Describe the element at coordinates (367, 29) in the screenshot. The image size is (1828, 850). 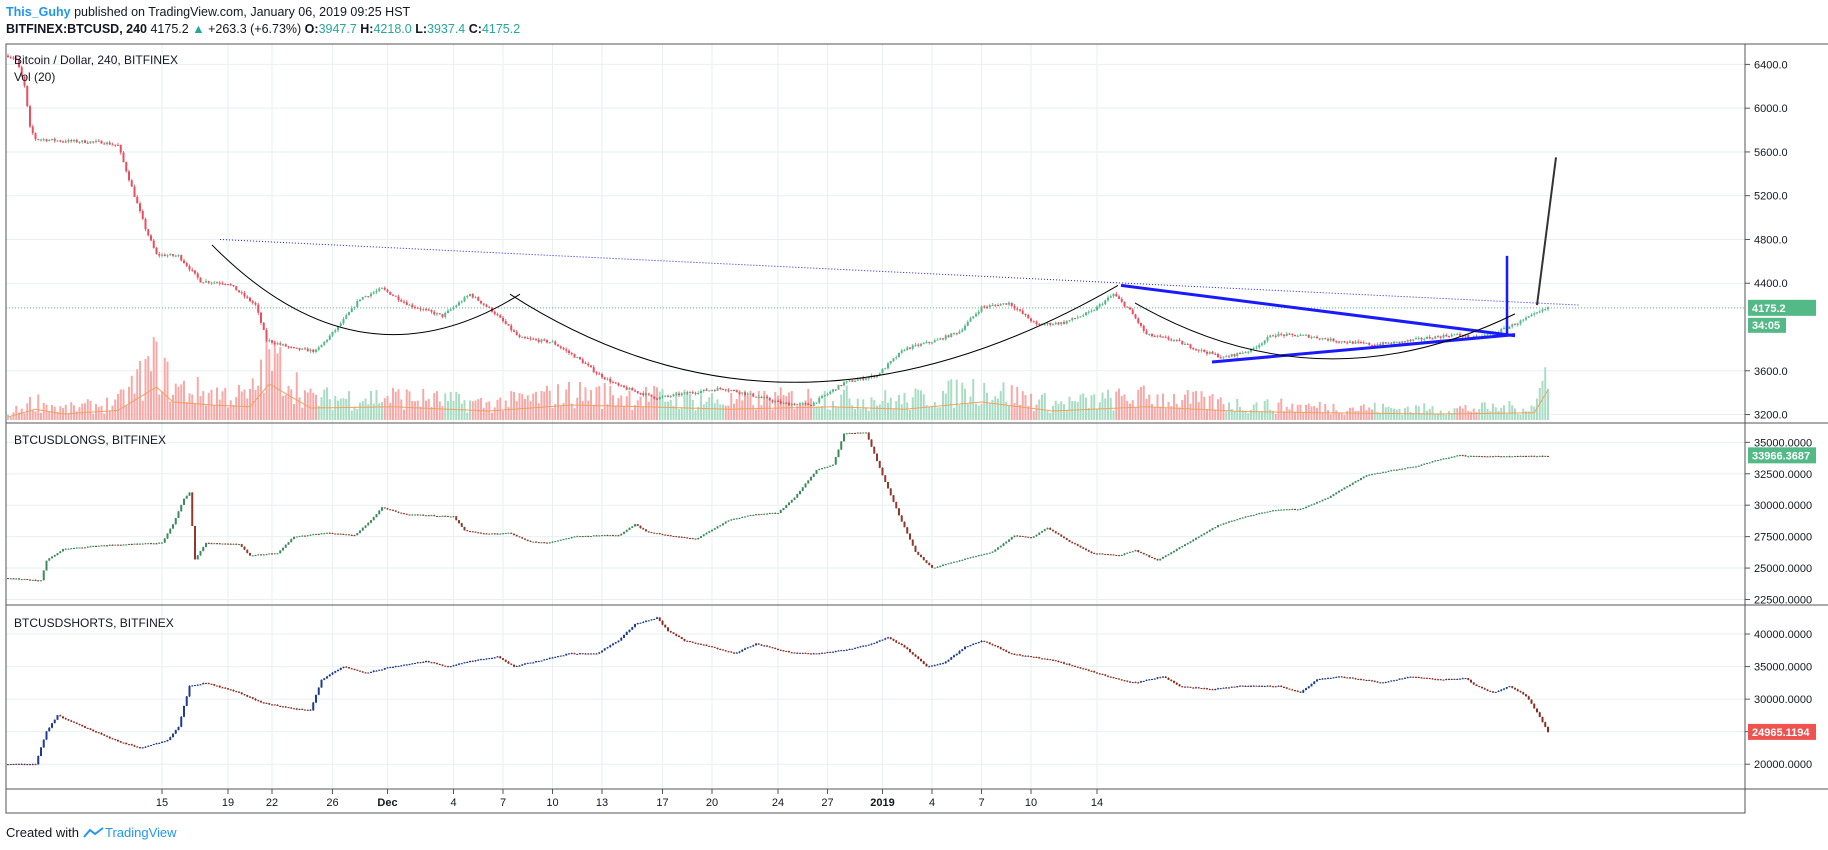
I see `high-label: H:` at that location.